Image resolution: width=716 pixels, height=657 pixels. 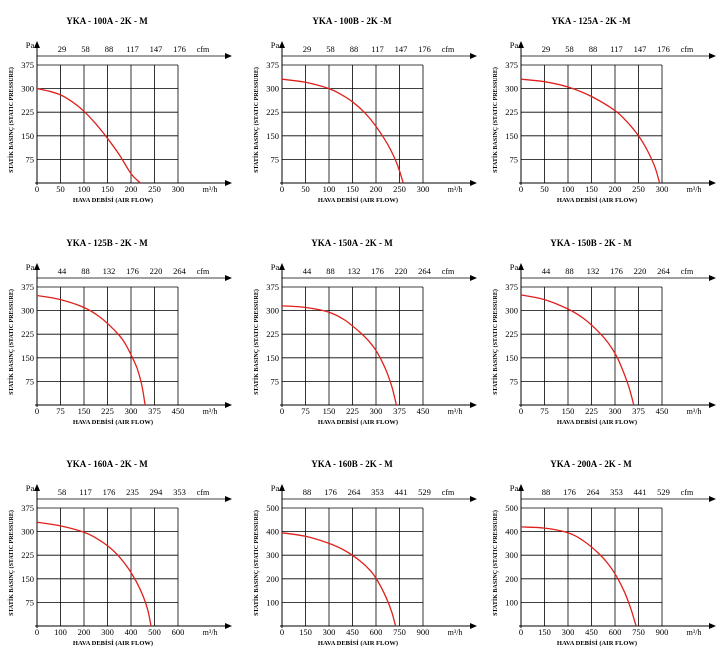 What do you see at coordinates (376, 189) in the screenshot?
I see `x-tick-label: 200` at bounding box center [376, 189].